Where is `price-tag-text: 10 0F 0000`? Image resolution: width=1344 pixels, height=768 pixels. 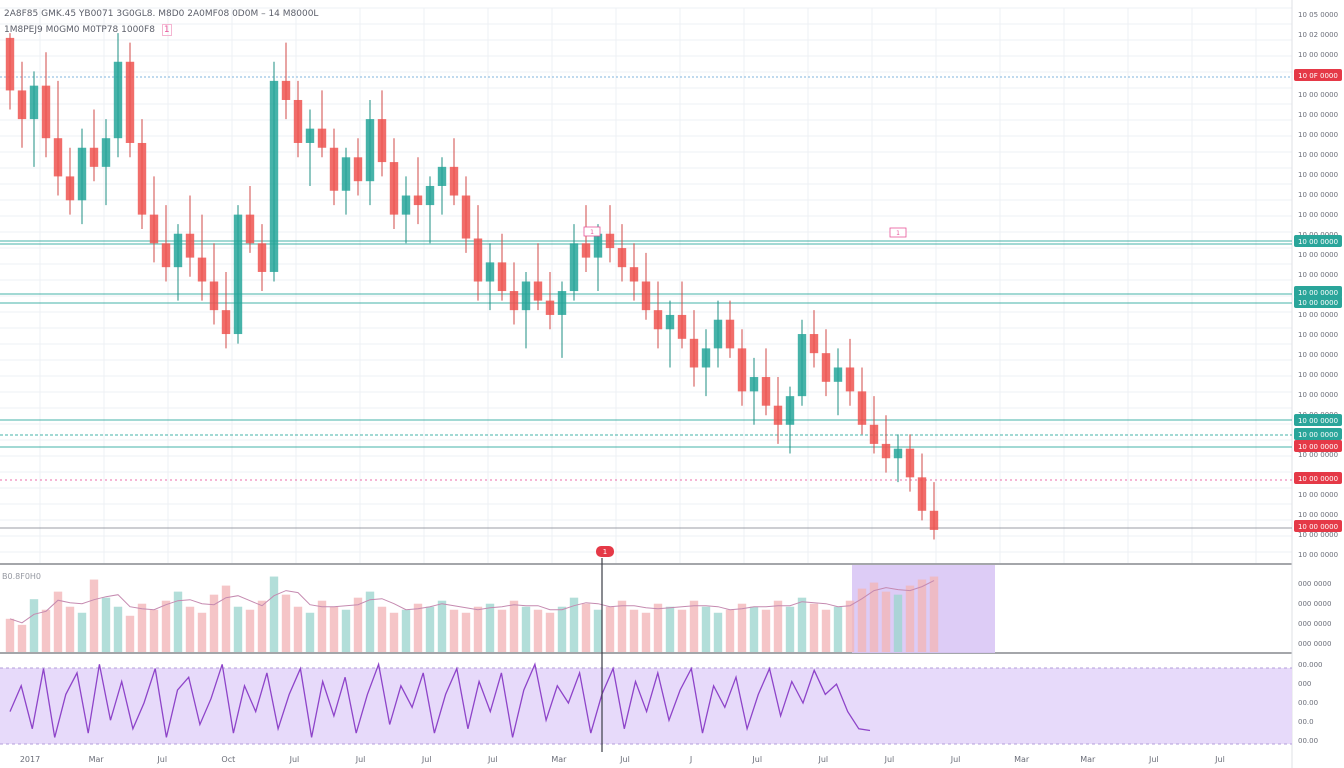 price-tag-text: 10 0F 0000 is located at coordinates (1318, 76).